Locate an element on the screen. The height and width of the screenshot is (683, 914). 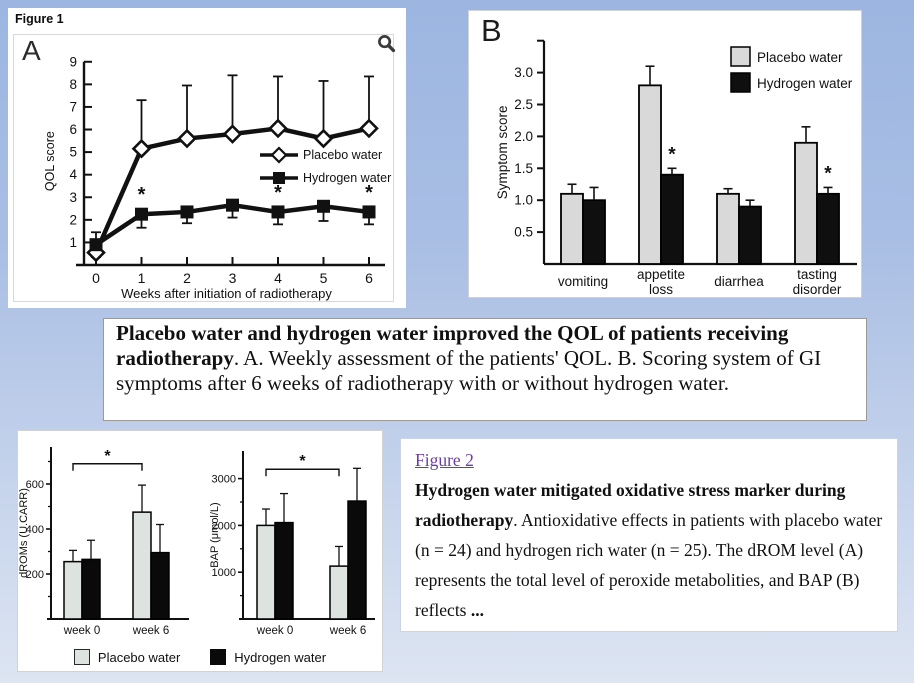
legend-label-placebo: Placebo water is located at coordinates (139, 657).